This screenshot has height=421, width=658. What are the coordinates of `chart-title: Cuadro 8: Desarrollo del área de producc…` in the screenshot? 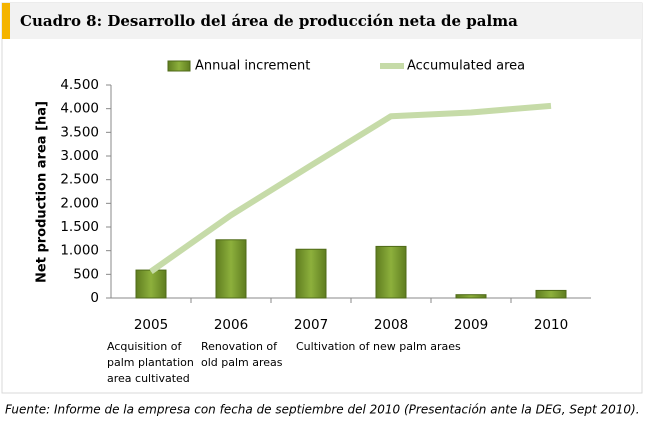 It's located at (269, 21).